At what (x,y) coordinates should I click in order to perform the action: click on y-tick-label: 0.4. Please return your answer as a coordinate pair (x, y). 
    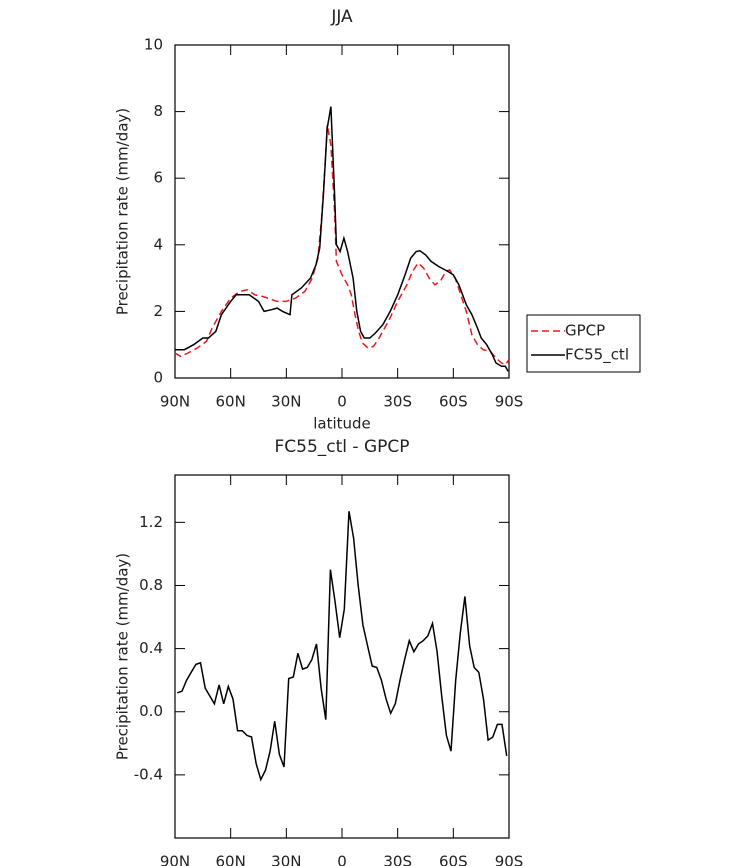
    Looking at the image, I should click on (151, 648).